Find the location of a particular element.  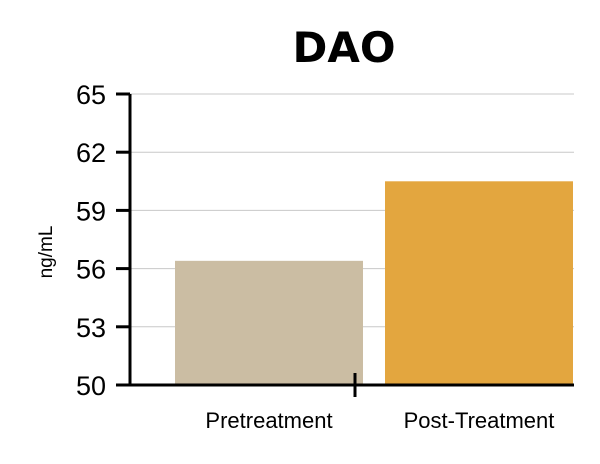

y-tick-label: 62 is located at coordinates (91, 153).